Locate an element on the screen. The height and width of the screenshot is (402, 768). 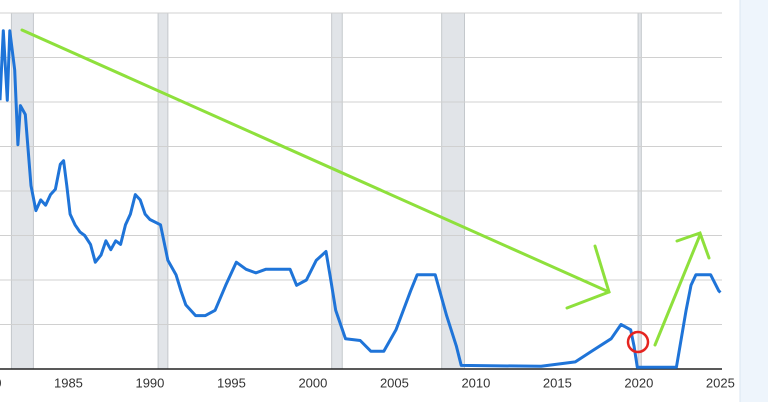
x-tick-label: 2025 is located at coordinates (720, 382).